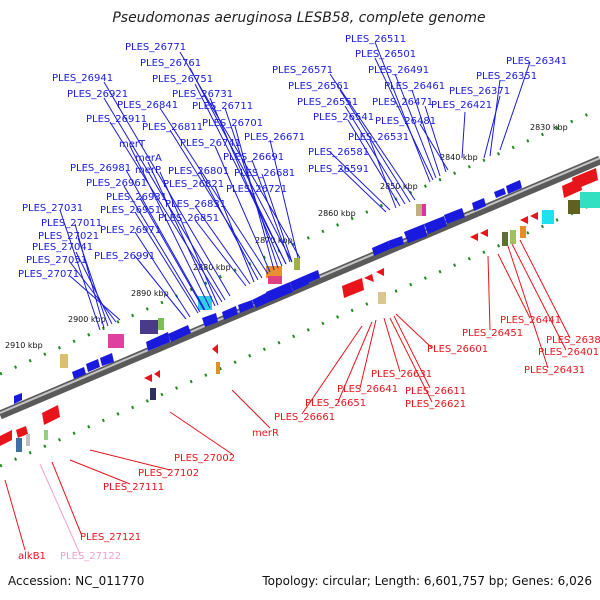 The width and height of the screenshot is (600, 600). Describe the element at coordinates (405, 121) in the screenshot. I see `gene-label: PLES_26481` at that location.